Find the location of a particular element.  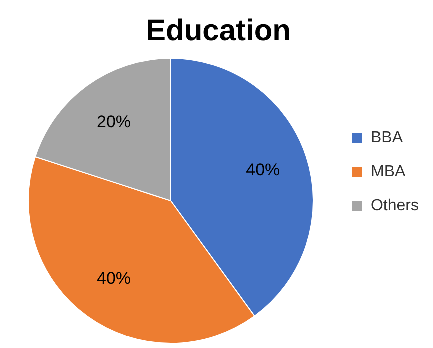

legend-label: MBA is located at coordinates (388, 171).